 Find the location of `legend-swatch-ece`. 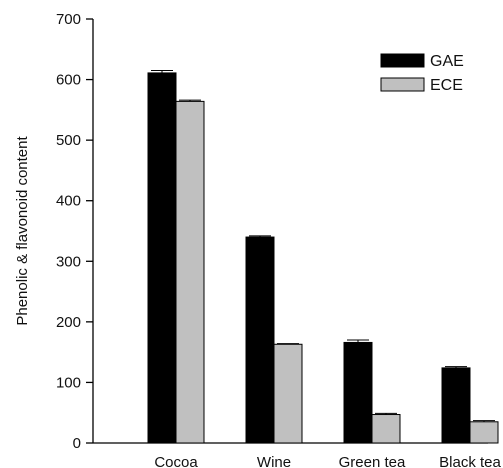

legend-swatch-ece is located at coordinates (402, 84).